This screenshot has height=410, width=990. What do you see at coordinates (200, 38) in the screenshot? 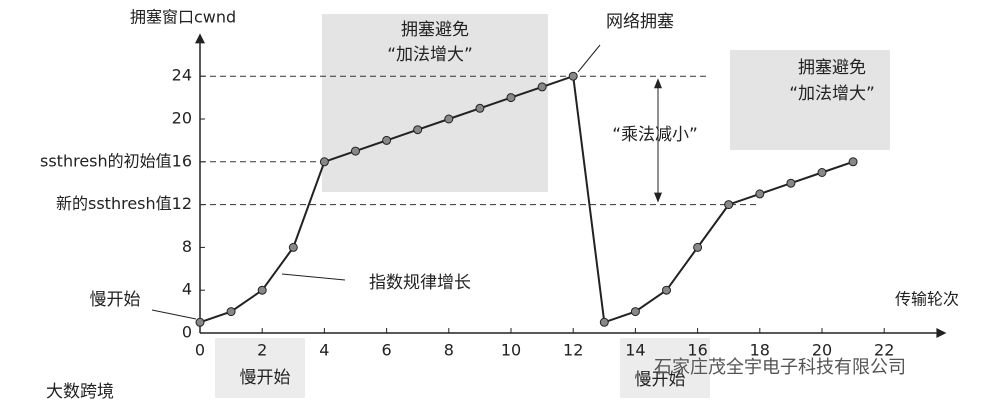
I see `y-axis-arrow` at bounding box center [200, 38].